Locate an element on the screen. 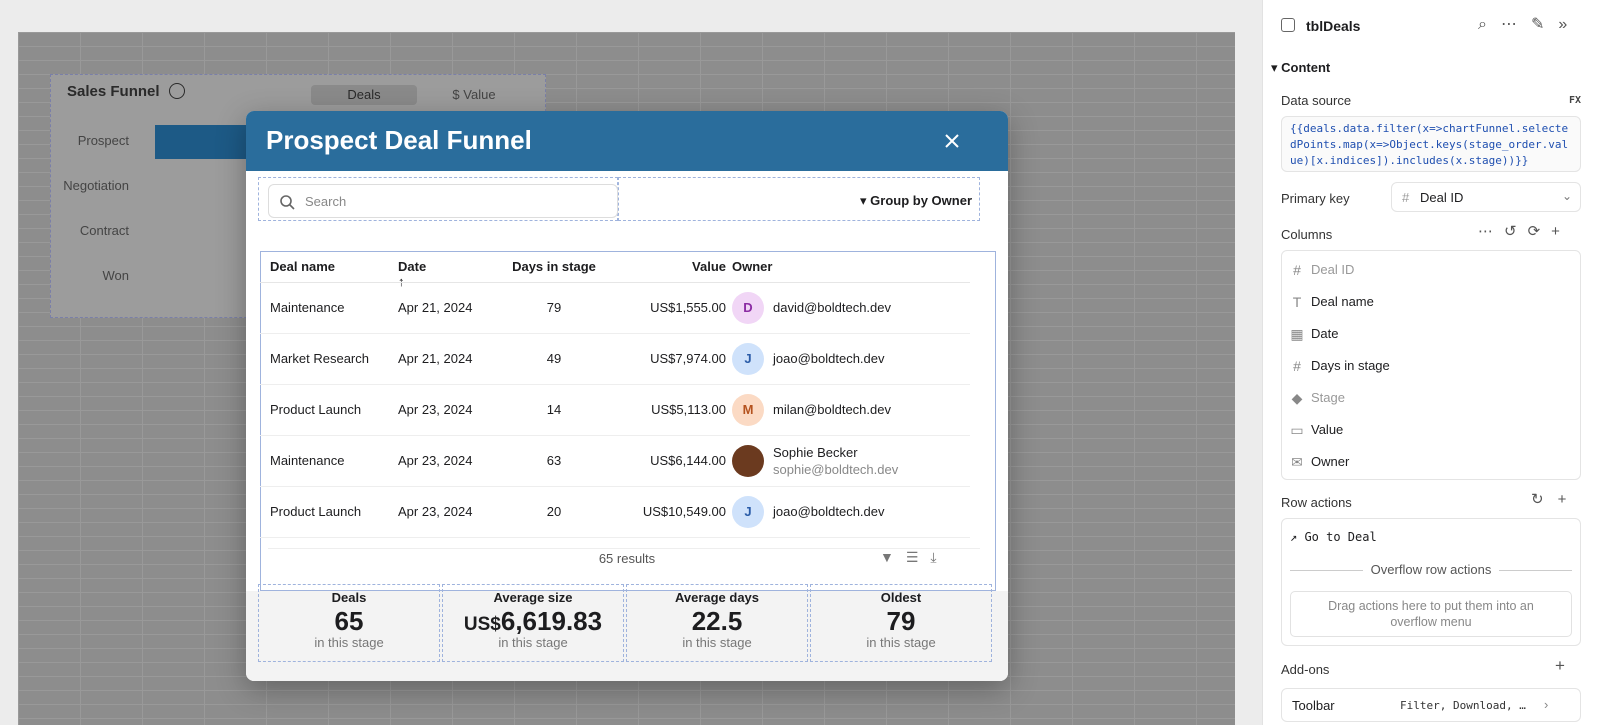 The height and width of the screenshot is (725, 1600). cell: US$10,549.00 is located at coordinates (684, 511).